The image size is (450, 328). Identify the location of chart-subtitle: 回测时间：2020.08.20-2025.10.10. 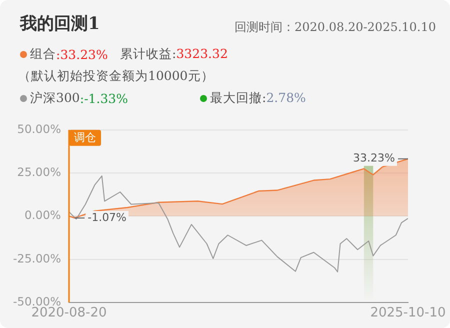
(335, 27).